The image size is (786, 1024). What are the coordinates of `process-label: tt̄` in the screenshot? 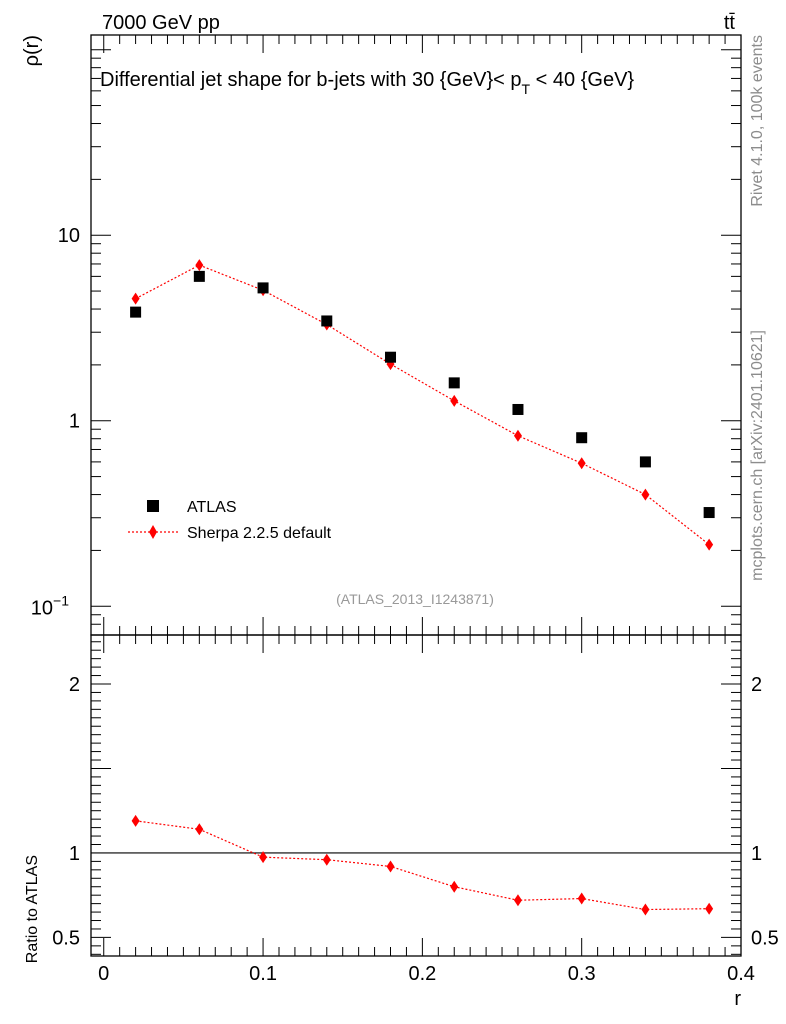 It's located at (730, 23).